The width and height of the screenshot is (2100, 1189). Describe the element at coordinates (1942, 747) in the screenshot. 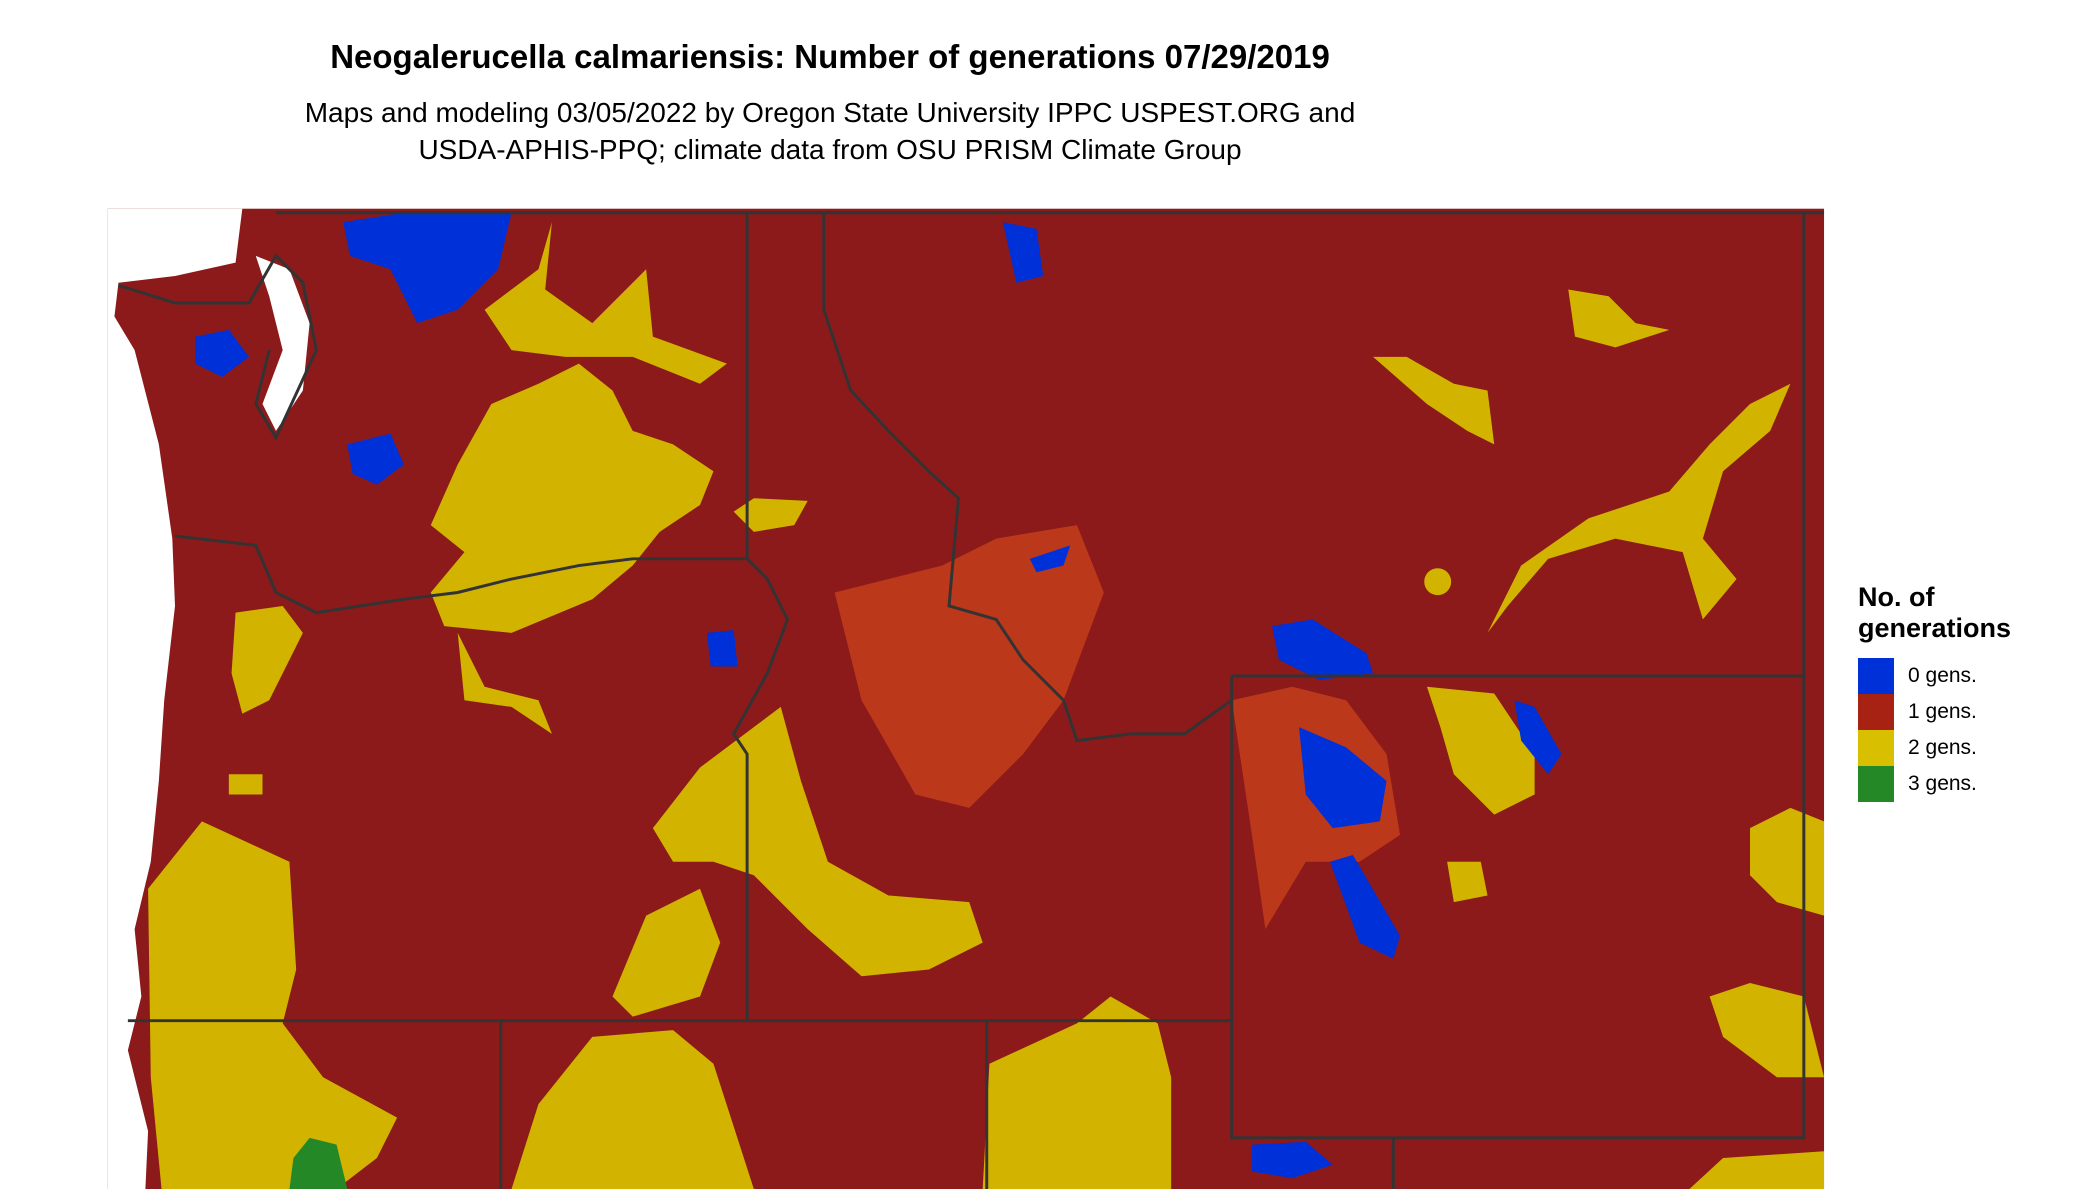

I see `legend-label: 2 gens.` at that location.